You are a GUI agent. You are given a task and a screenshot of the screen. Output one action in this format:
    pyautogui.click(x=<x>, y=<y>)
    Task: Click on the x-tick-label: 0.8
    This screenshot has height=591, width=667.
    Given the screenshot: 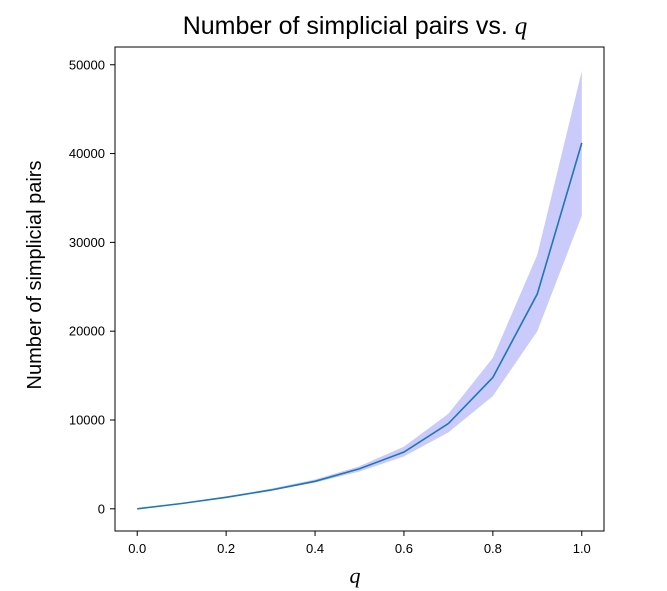 What is the action you would take?
    pyautogui.click(x=493, y=548)
    